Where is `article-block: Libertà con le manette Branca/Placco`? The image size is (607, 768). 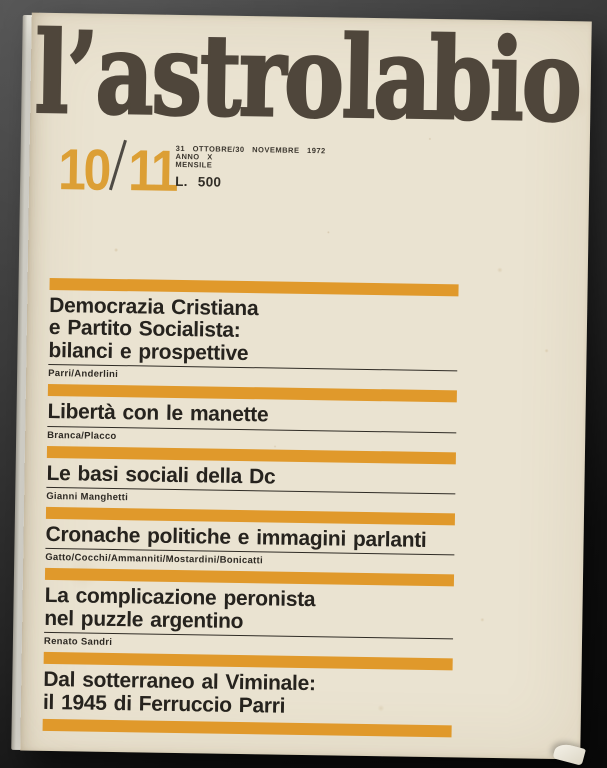
article-block: Libertà con le manette Branca/Placco is located at coordinates (252, 415).